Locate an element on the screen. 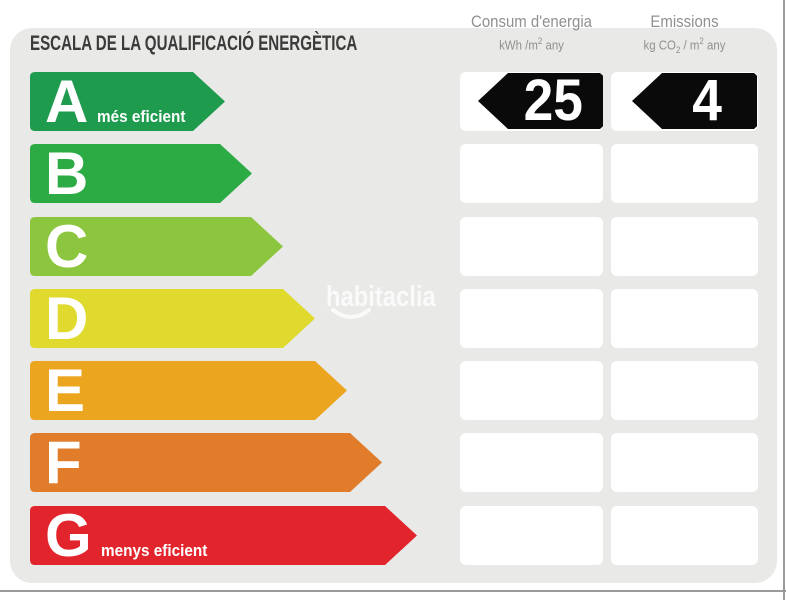 This screenshot has height=600, width=786. consumption-value-badge: 25 is located at coordinates (540, 101).